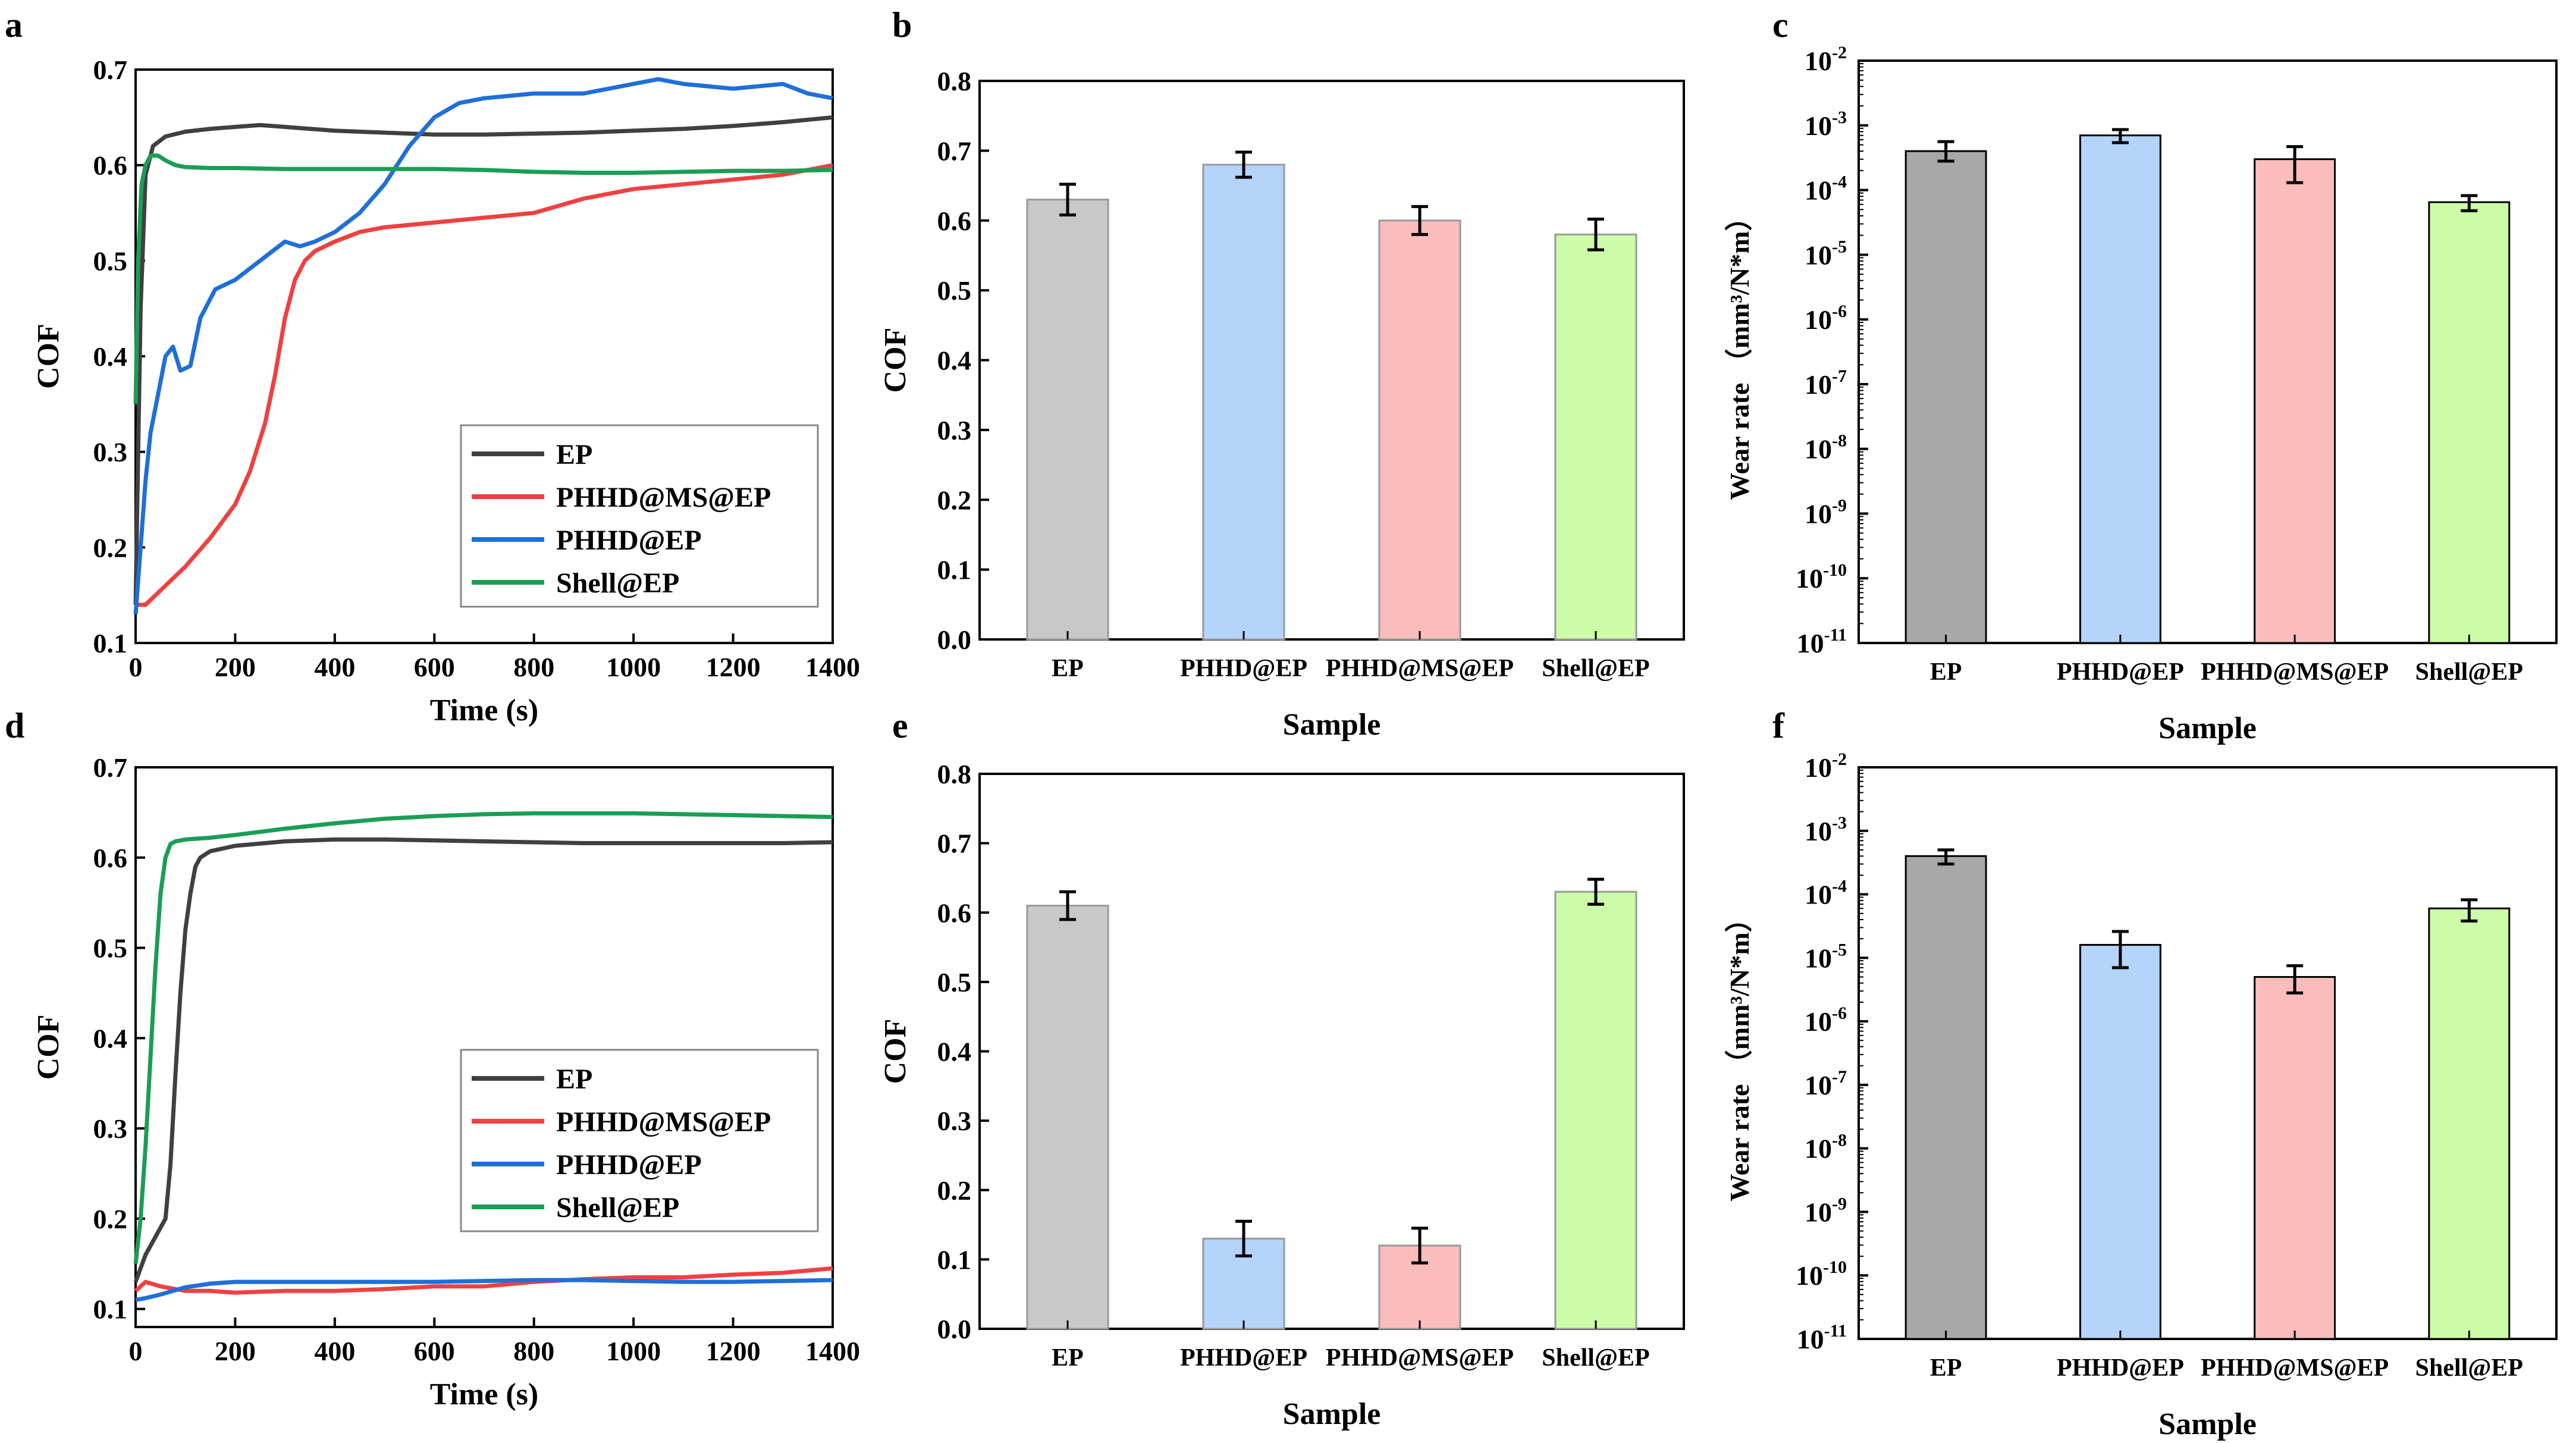 This screenshot has height=1443, width=2576. Describe the element at coordinates (1826, 1210) in the screenshot. I see `y-tick-label: 10⁻⁹` at that location.